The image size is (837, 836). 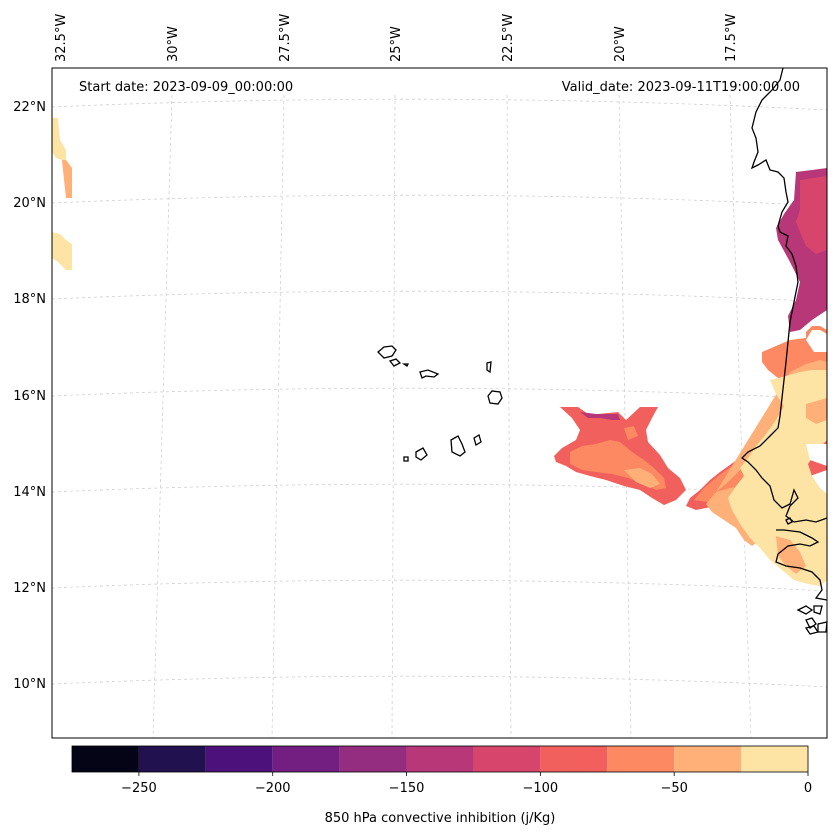 I want to click on lat-label-14n: 14°N, so click(x=29, y=492).